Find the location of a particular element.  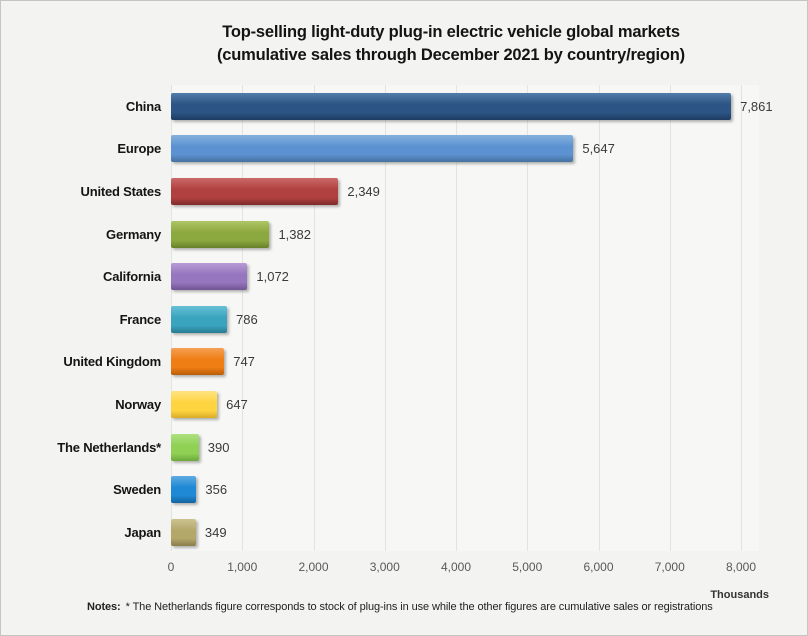

x-tick-label: 2,000 is located at coordinates (313, 567).